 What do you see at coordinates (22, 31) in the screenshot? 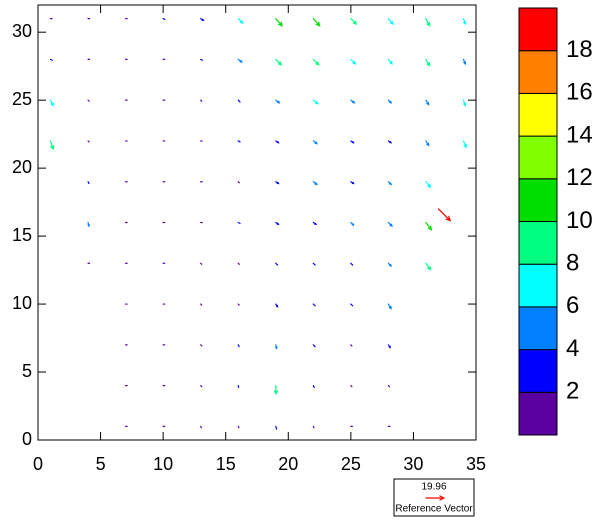
I see `y-tick-label: 30` at bounding box center [22, 31].